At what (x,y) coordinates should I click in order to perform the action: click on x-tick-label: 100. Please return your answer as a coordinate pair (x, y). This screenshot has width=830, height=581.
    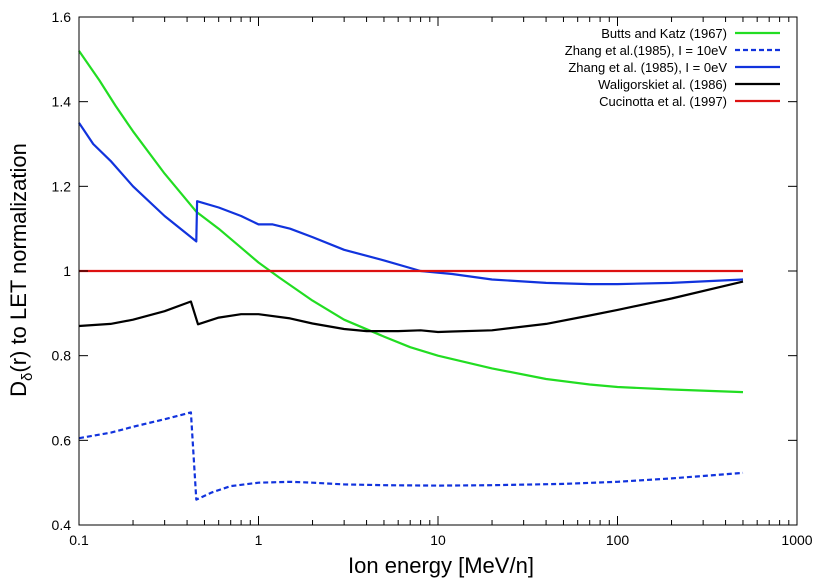
    Looking at the image, I should click on (618, 540).